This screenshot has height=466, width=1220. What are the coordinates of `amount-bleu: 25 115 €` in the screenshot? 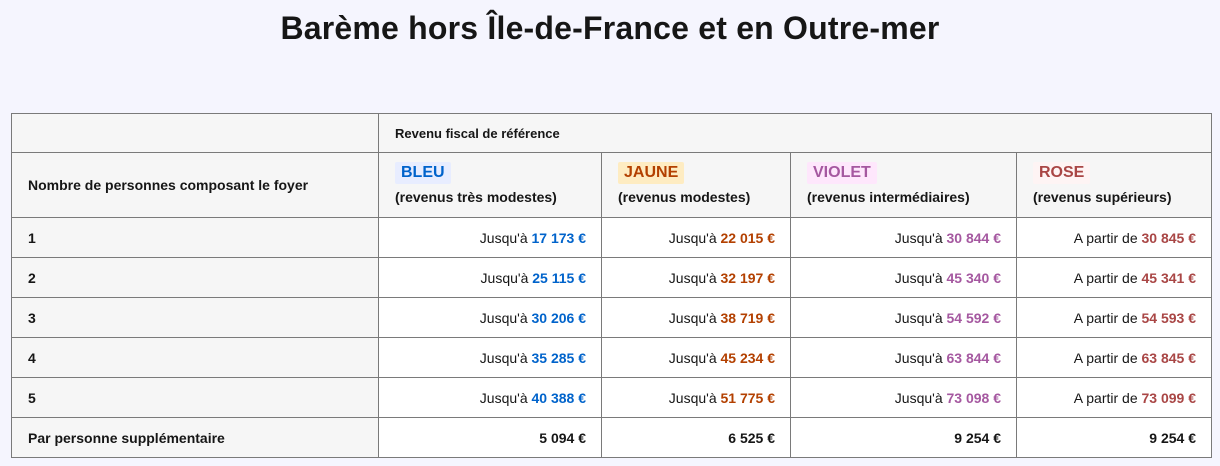 It's located at (559, 277).